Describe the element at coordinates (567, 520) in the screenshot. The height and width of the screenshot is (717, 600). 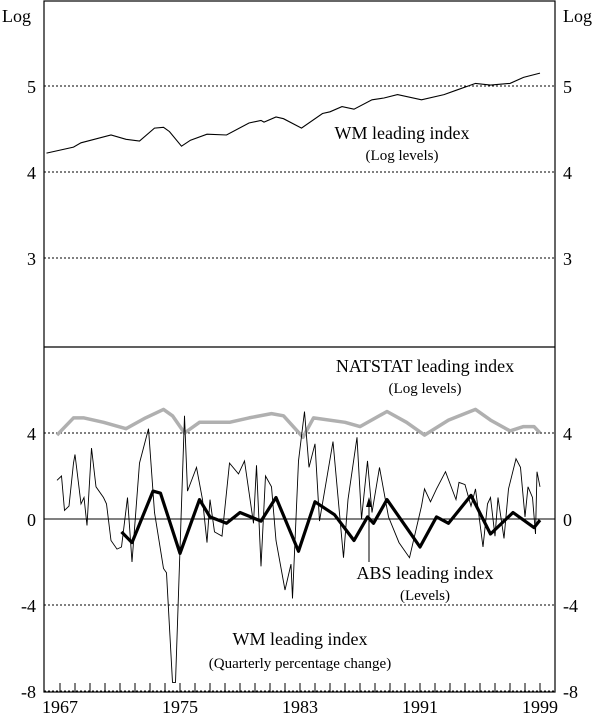
I see `y-tick-label-right: 0` at that location.